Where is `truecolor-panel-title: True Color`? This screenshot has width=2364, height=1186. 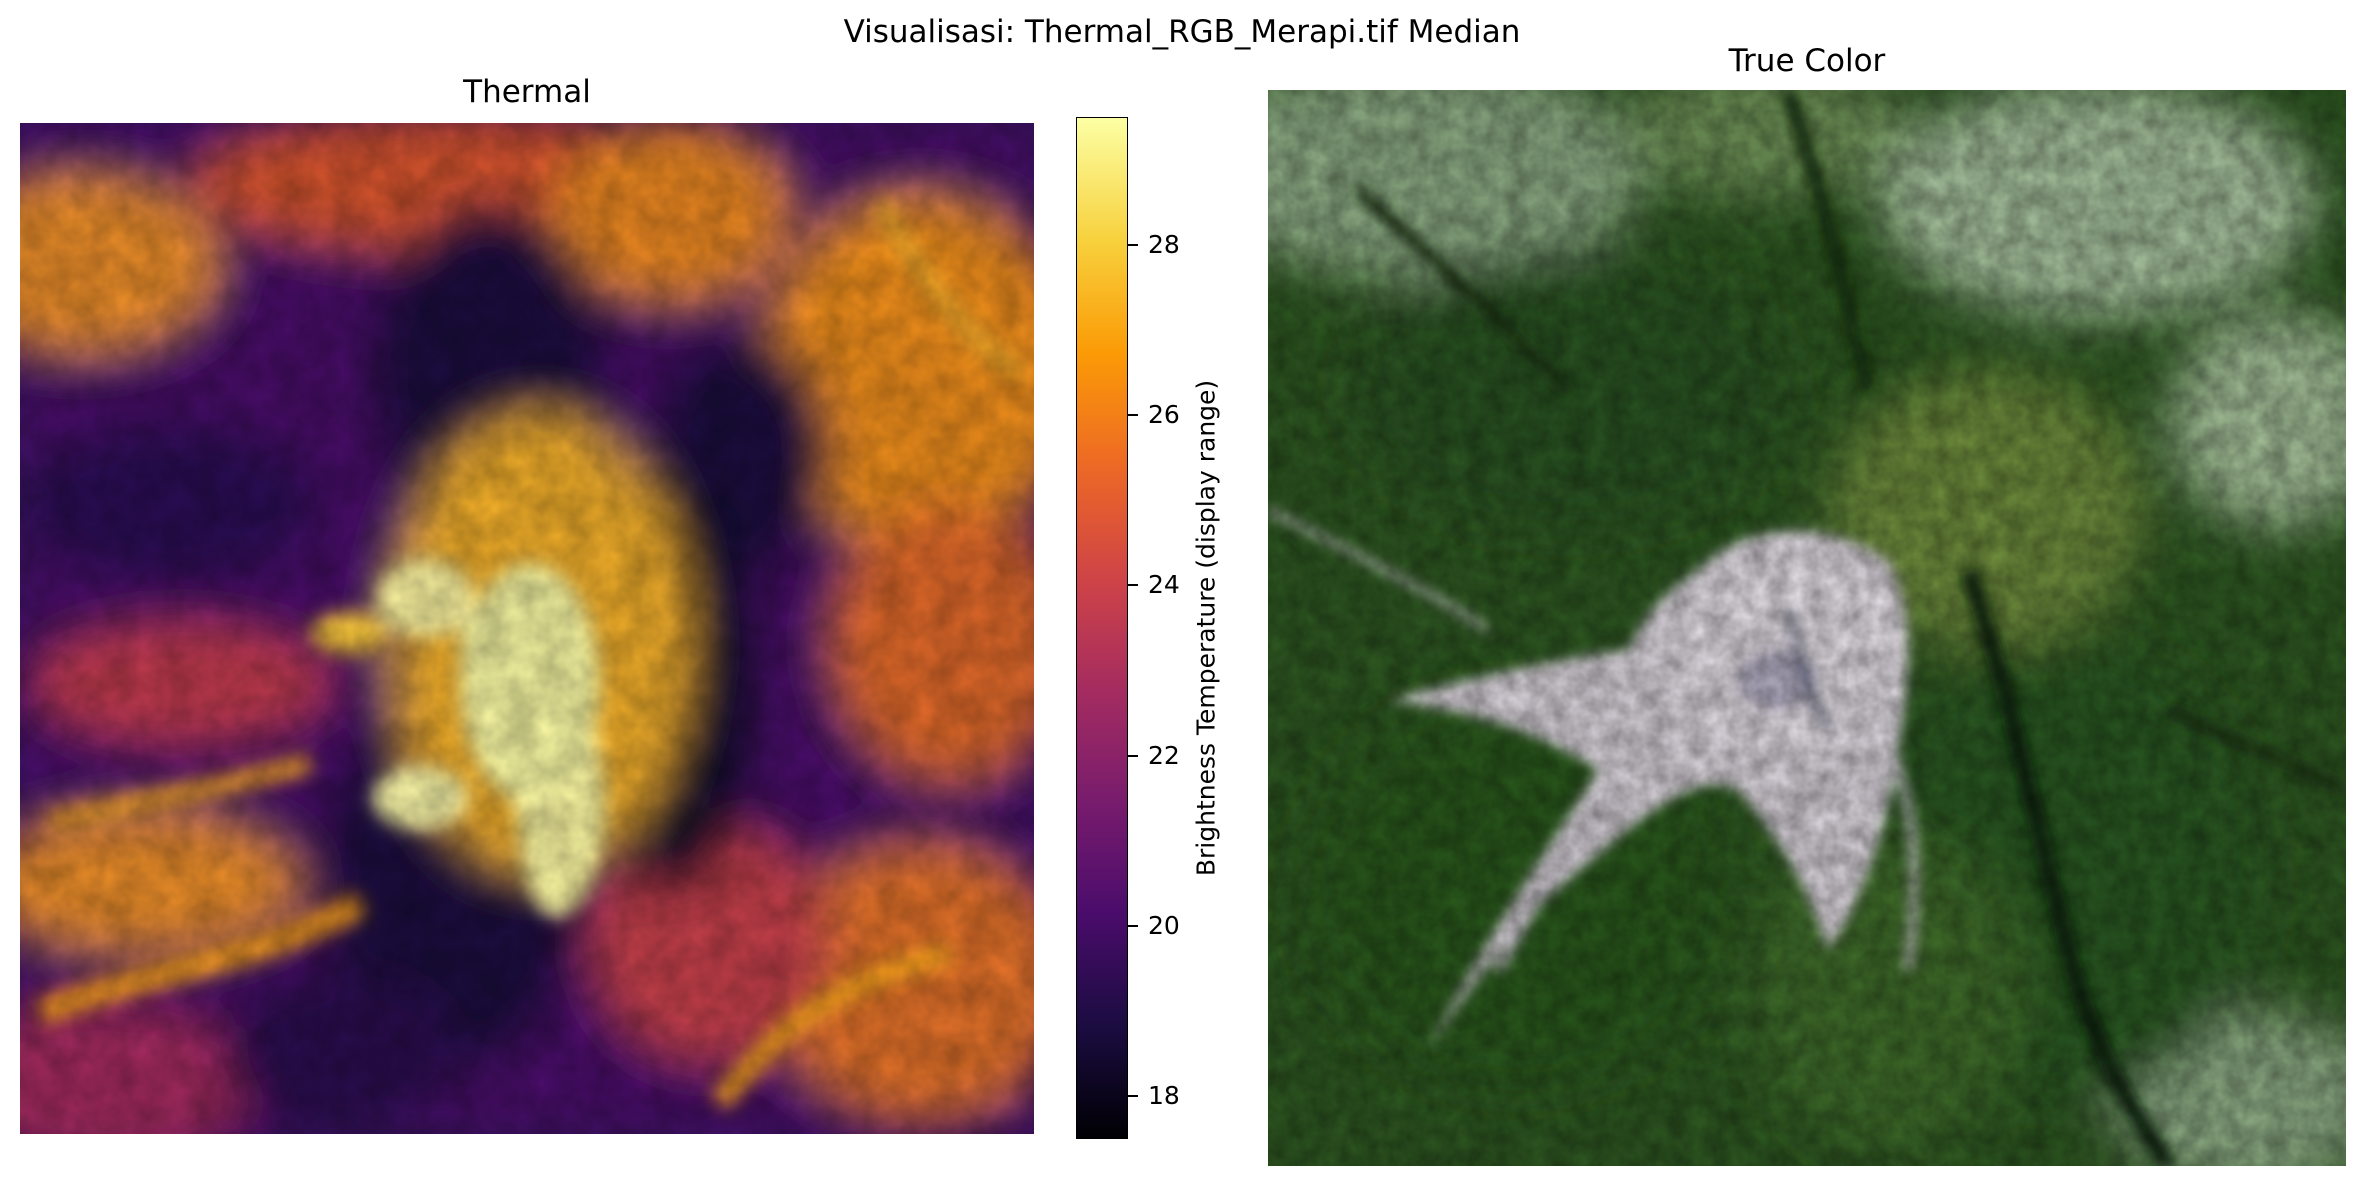
truecolor-panel-title: True Color is located at coordinates (1807, 61).